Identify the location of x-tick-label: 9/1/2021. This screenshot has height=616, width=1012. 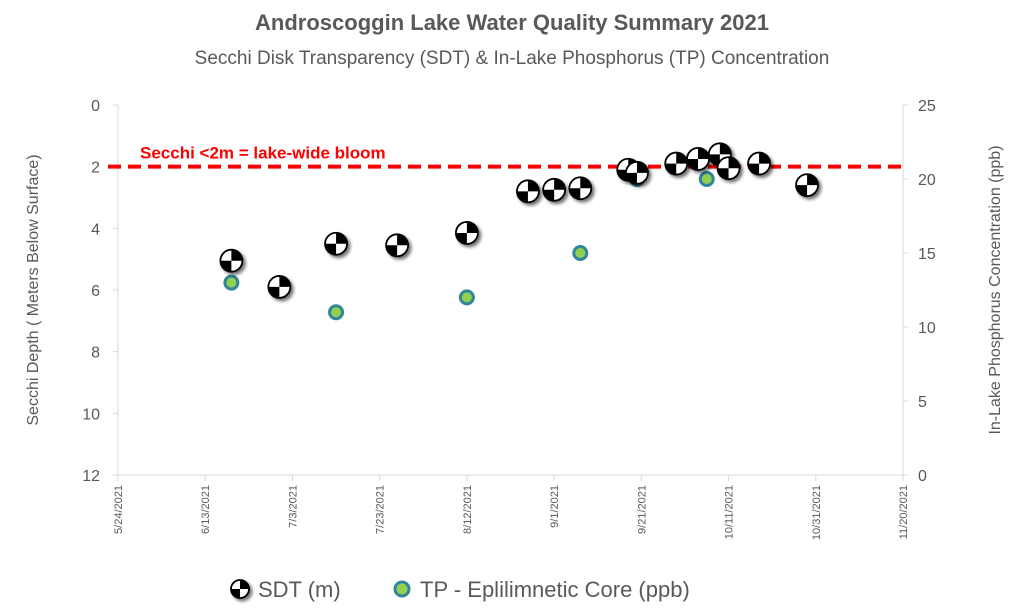
(555, 506).